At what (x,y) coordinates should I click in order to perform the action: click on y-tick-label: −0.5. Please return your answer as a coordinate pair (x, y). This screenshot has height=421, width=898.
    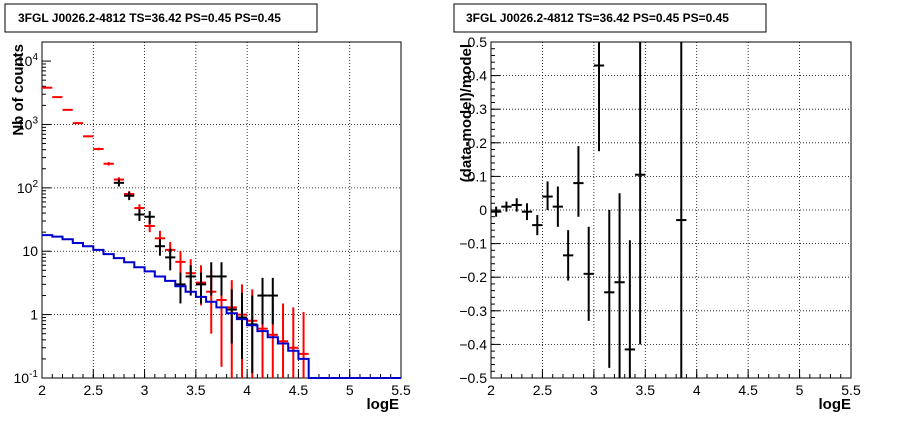
    Looking at the image, I should click on (473, 378).